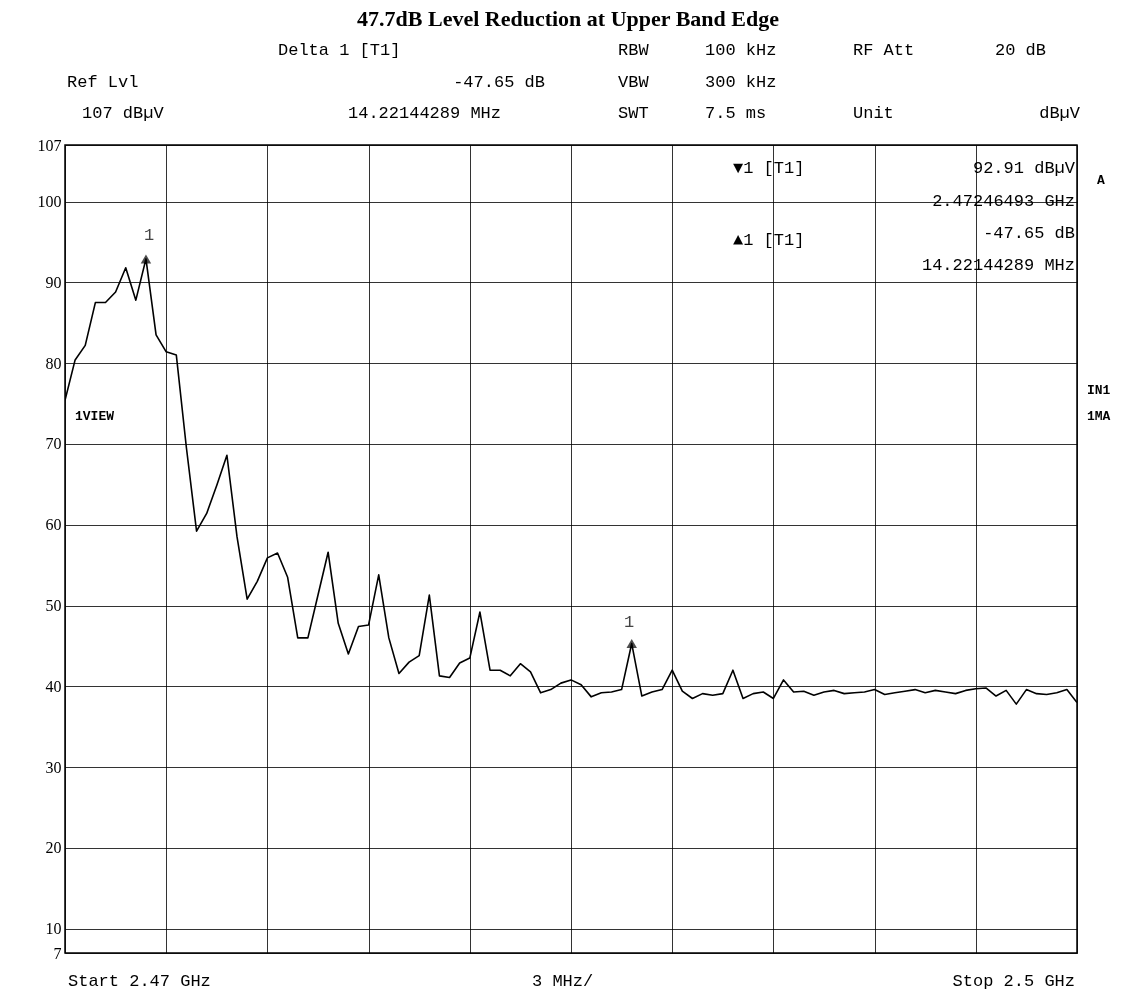  What do you see at coordinates (339, 50) in the screenshot?
I see `text: Delta 1 [T1]` at bounding box center [339, 50].